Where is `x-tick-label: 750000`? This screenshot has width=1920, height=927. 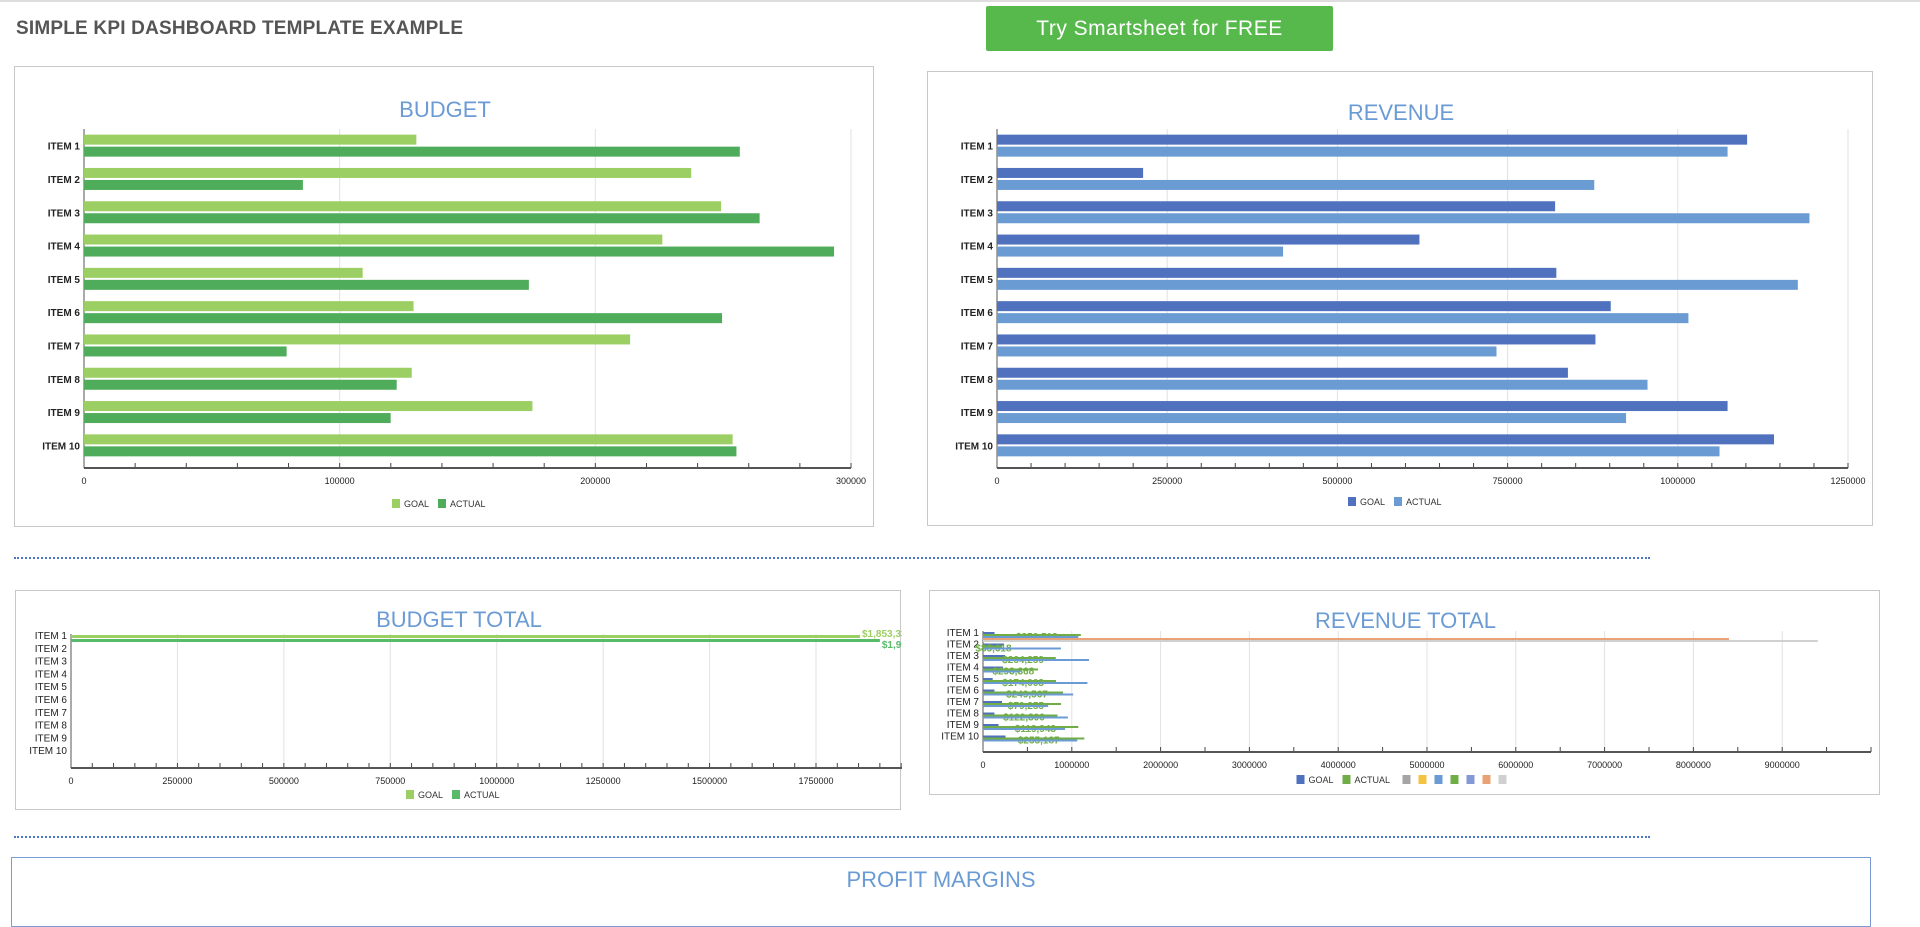
x-tick-label: 750000 is located at coordinates (1508, 481).